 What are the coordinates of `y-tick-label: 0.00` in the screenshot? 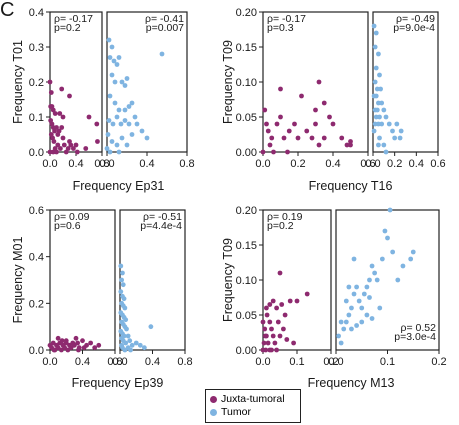 It's located at (246, 351).